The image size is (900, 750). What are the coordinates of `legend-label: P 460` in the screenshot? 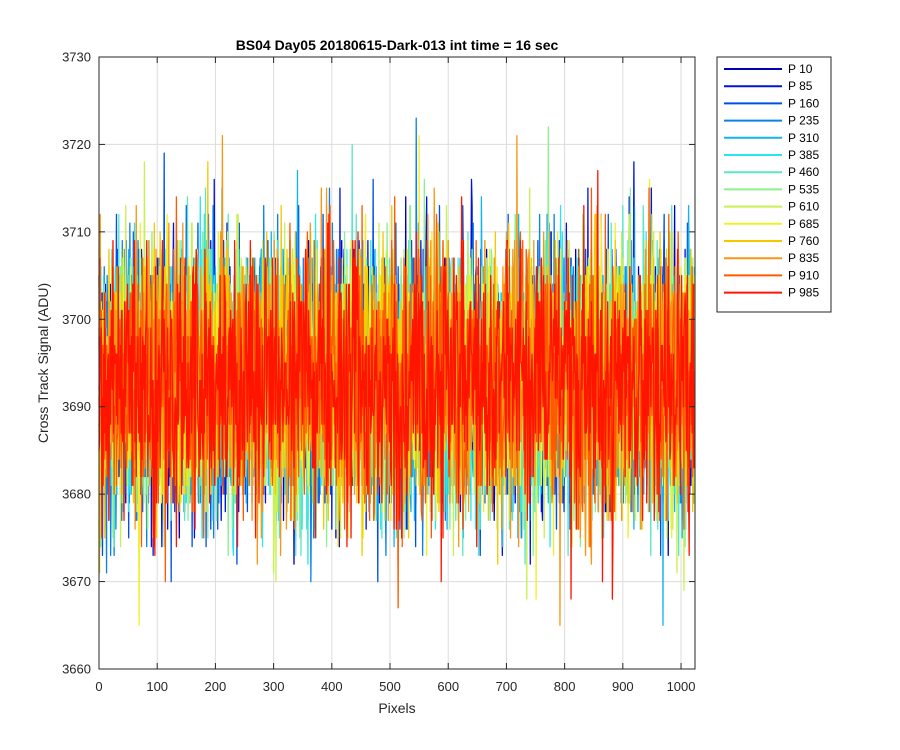 It's located at (803, 172).